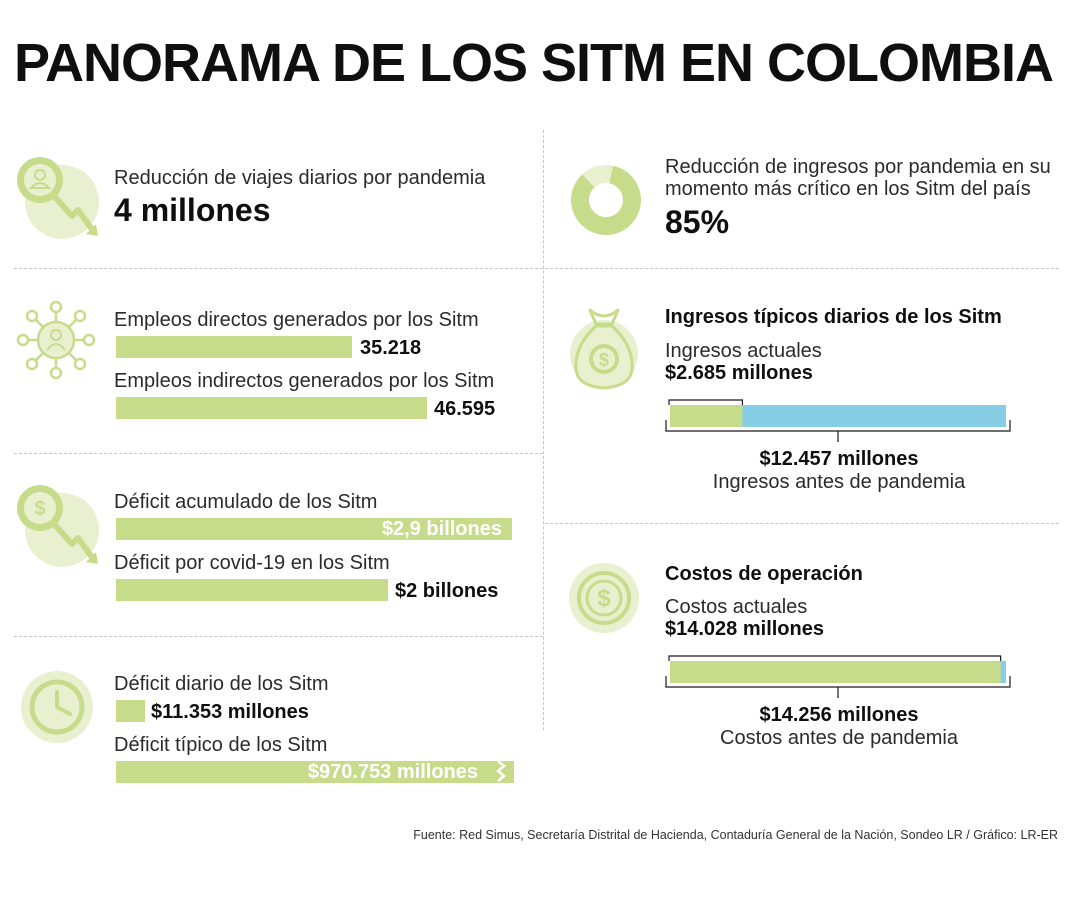 This screenshot has width=1080, height=900. I want to click on costs-comparison-chart, so click(838, 676).